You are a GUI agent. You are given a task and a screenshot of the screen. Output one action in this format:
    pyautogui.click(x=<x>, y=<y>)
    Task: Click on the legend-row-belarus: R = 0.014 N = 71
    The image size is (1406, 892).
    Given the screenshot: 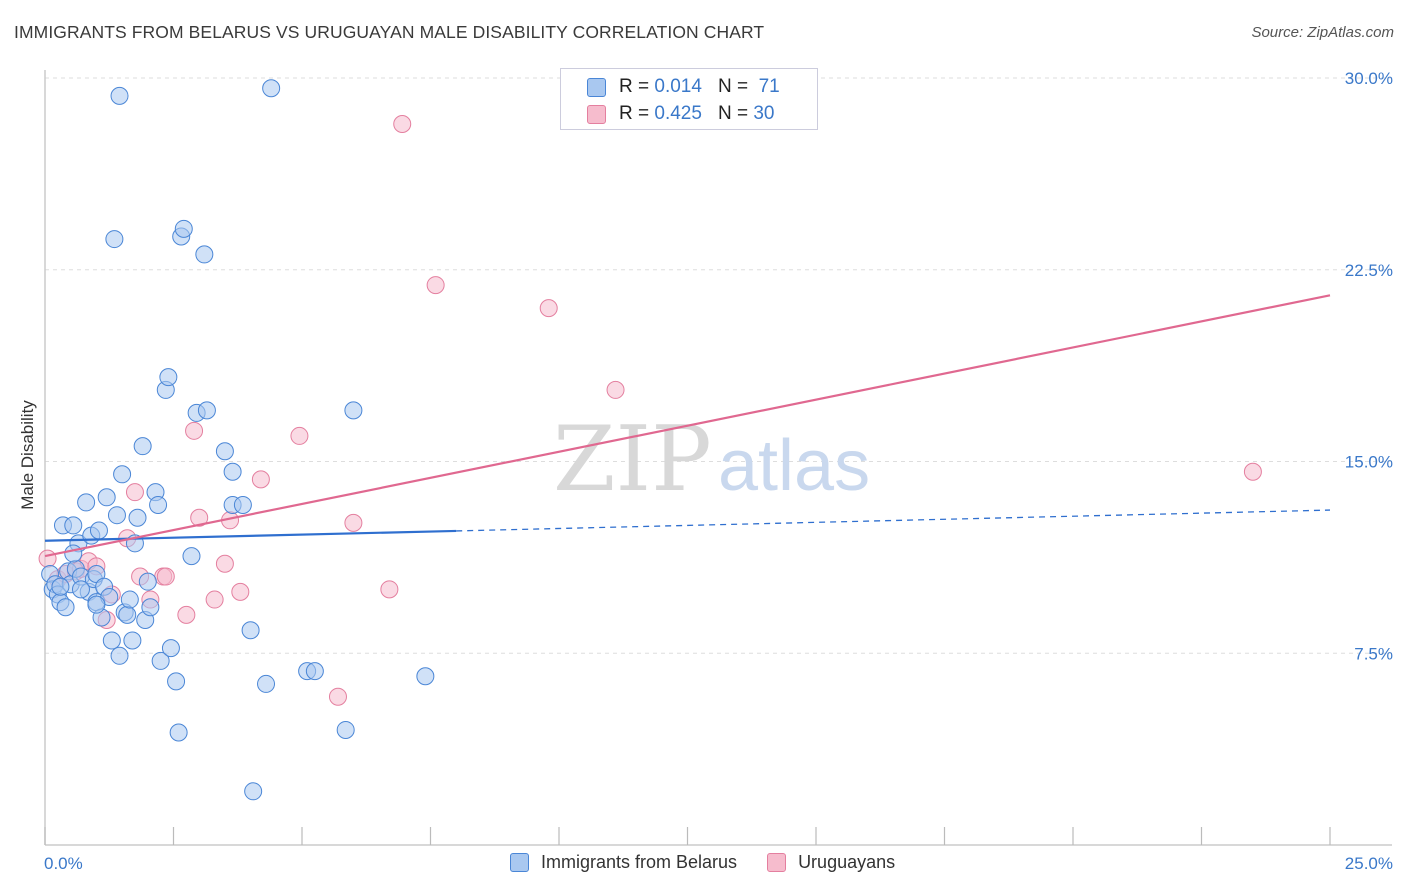 What is the action you would take?
    pyautogui.click(x=683, y=87)
    